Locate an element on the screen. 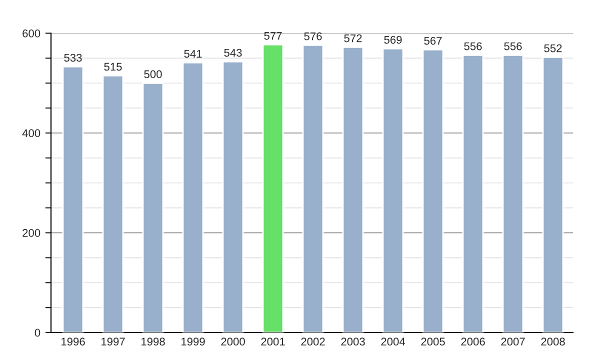 This screenshot has height=350, width=600. x-tick-label: 2003 is located at coordinates (353, 342).